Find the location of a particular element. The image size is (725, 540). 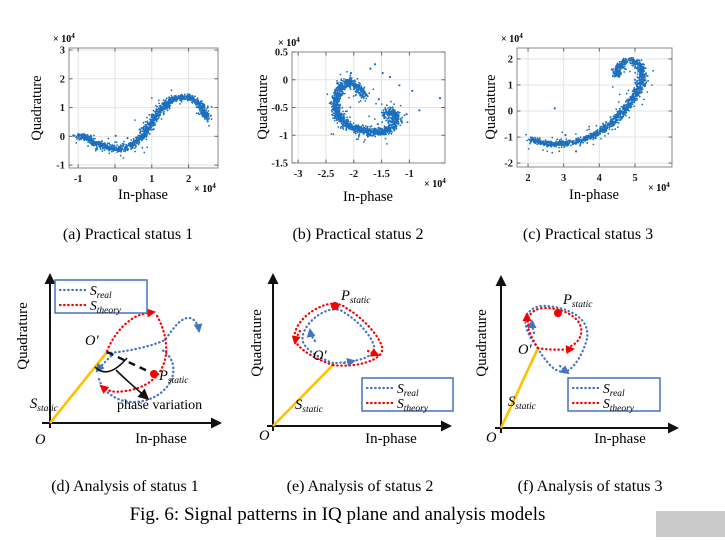

y-tick-label: -1.5 is located at coordinates (279, 164).